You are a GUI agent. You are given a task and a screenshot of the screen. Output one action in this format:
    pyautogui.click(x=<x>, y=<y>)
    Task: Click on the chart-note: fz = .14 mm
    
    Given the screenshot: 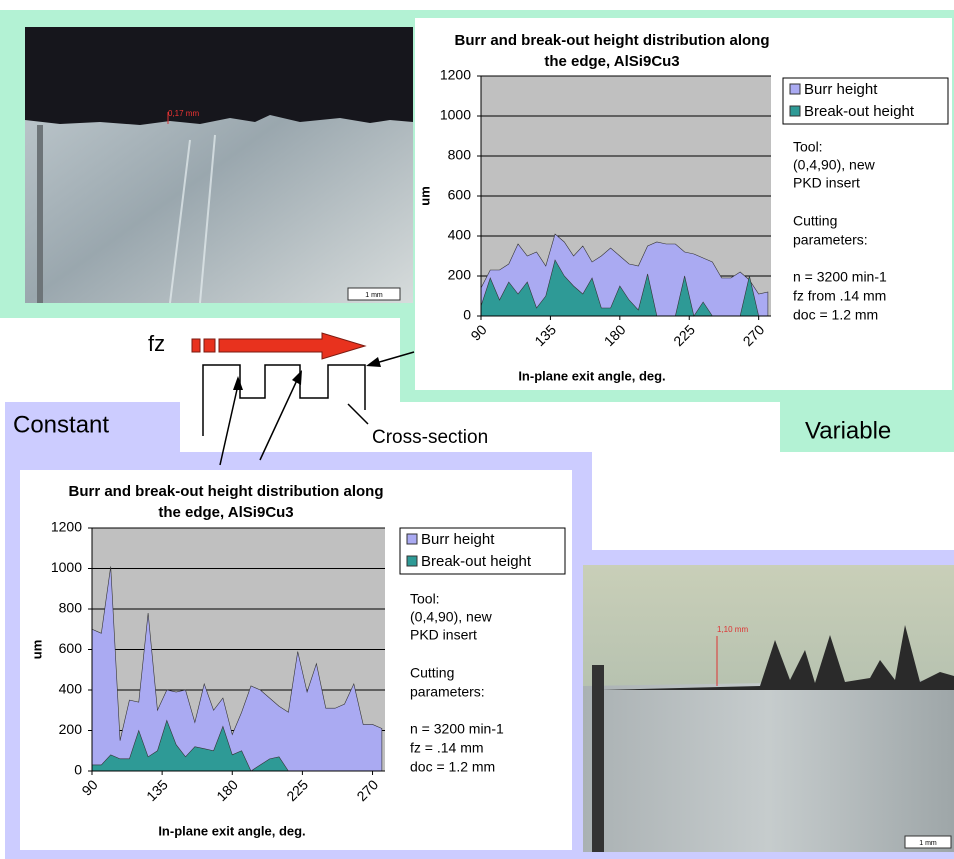 What is the action you would take?
    pyautogui.click(x=447, y=748)
    